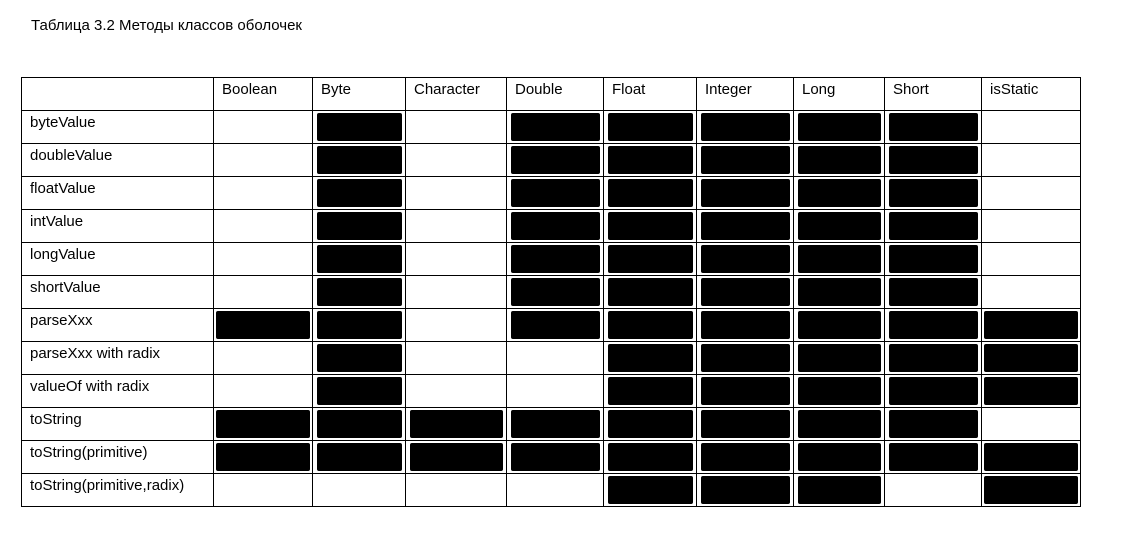 Image resolution: width=1121 pixels, height=545 pixels. I want to click on method-name: floatValue, so click(63, 188).